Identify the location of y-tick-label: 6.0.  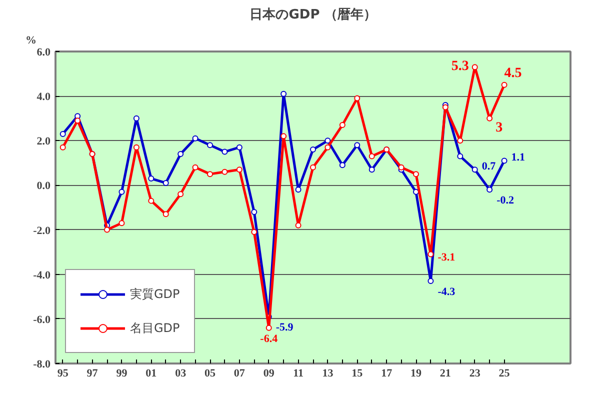
(43, 52).